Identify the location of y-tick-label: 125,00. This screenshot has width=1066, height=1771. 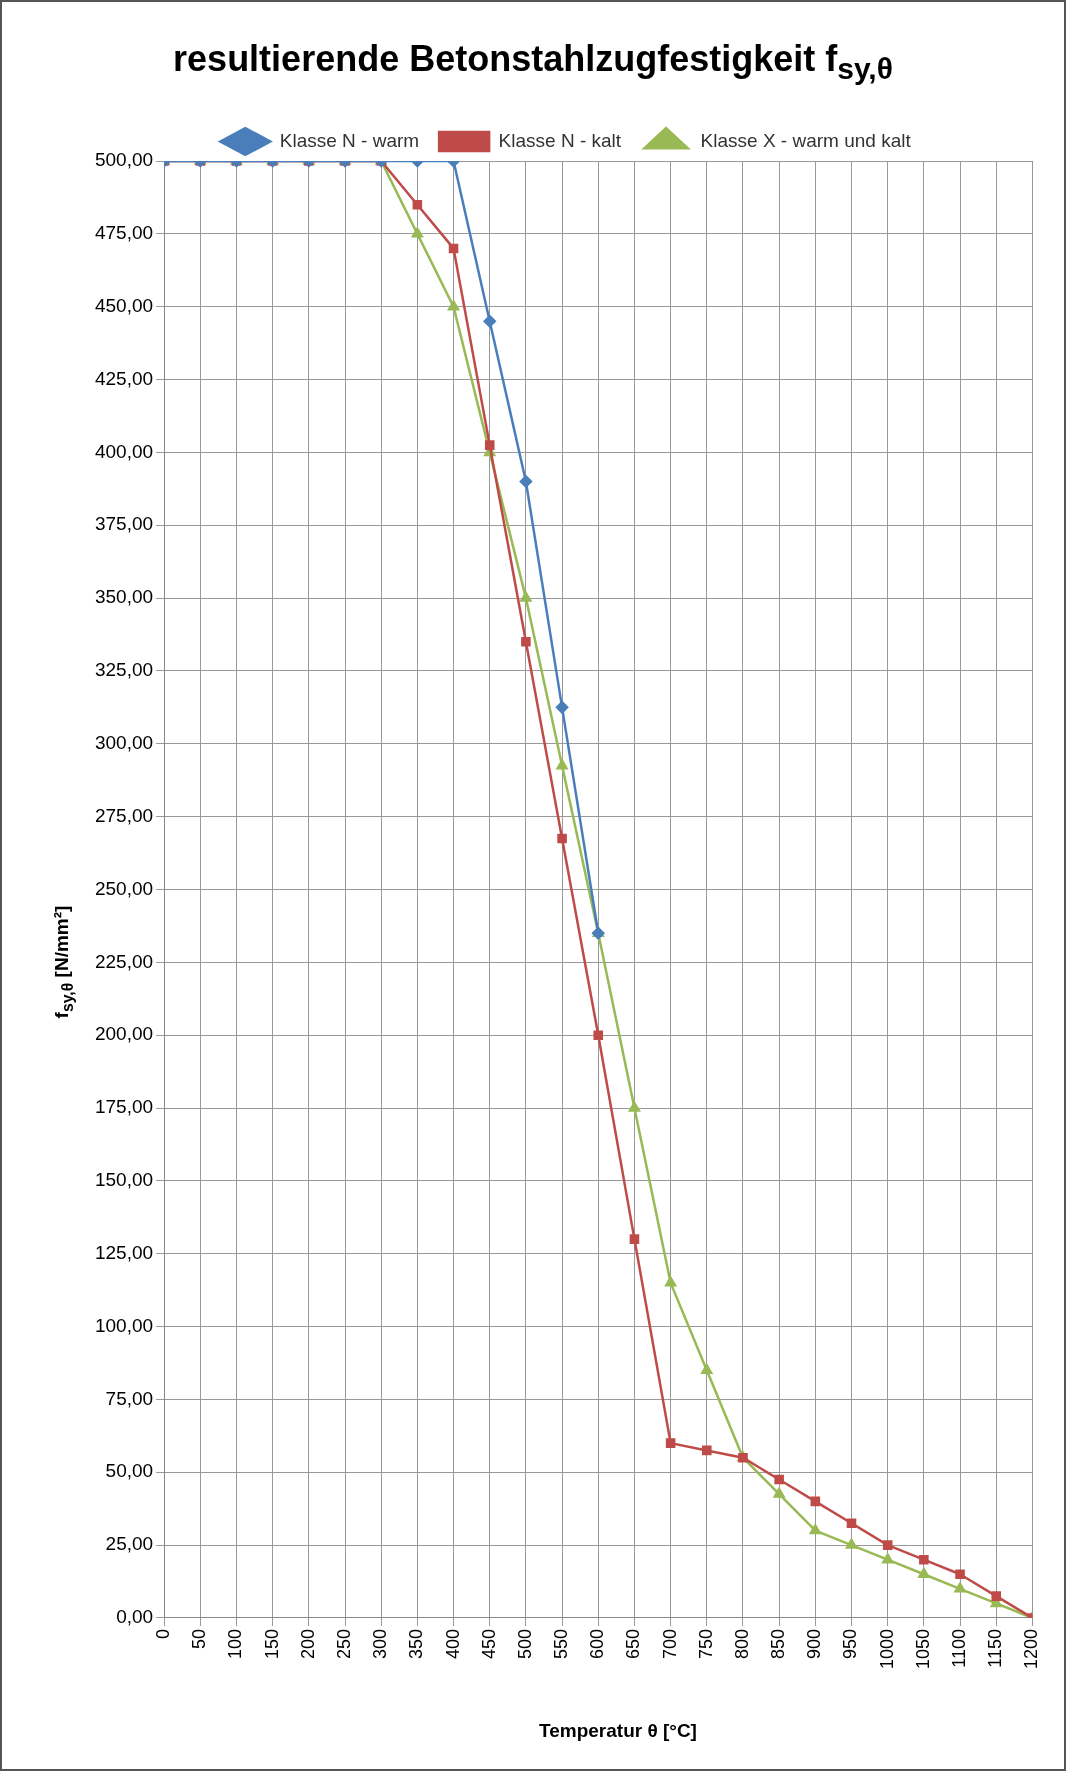
(124, 1252).